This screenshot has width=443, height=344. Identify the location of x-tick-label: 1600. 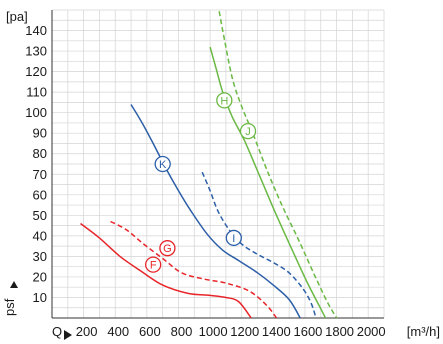
(307, 331).